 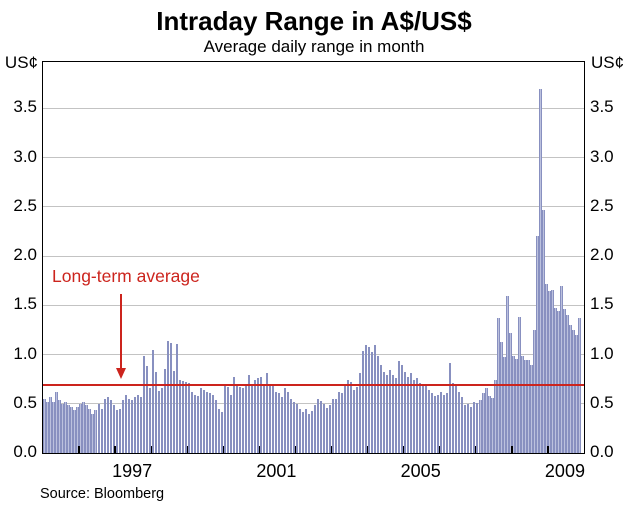 What do you see at coordinates (25, 156) in the screenshot?
I see `y-tick-label: 3.0` at bounding box center [25, 156].